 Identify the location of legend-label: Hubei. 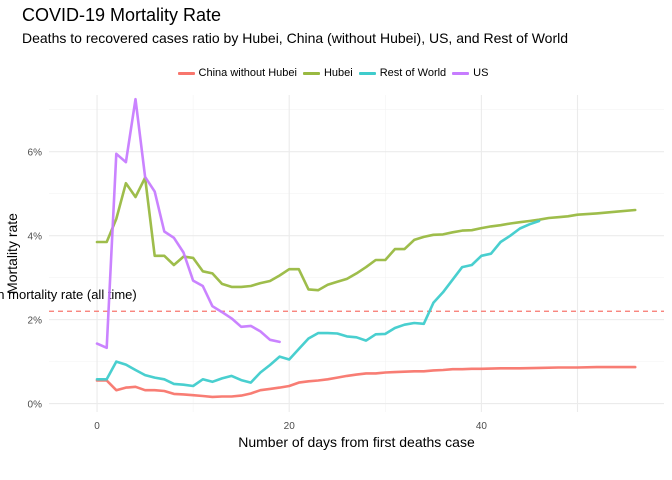
(338, 73).